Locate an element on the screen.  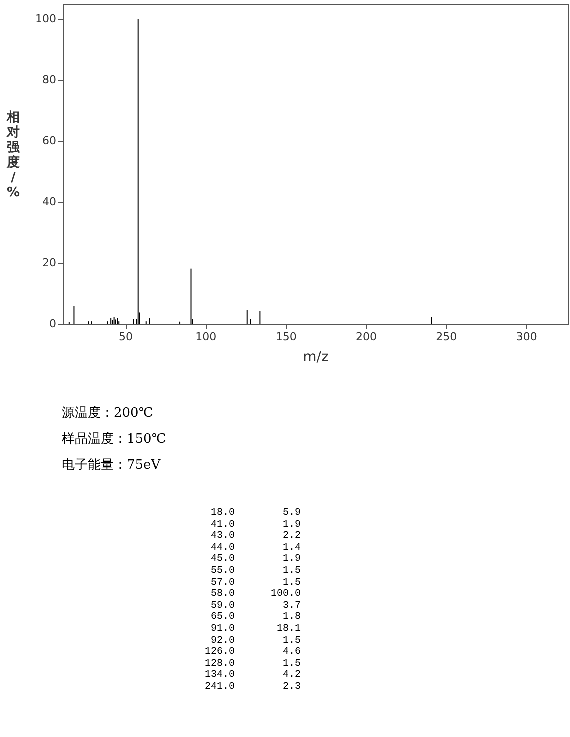
category-label: 134.0 is located at coordinates (220, 676).